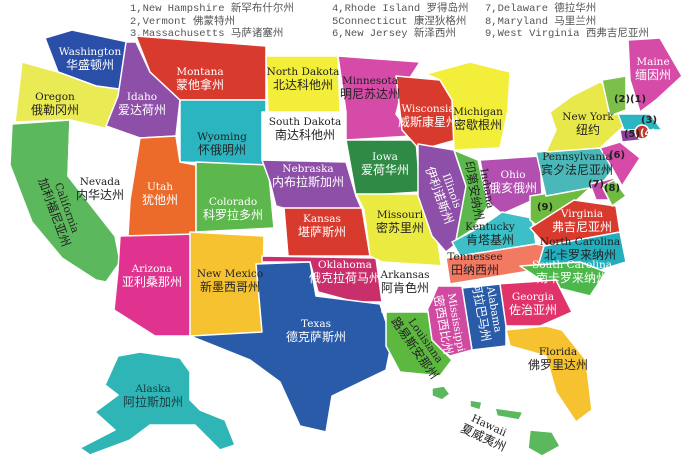 This screenshot has width=688, height=468. I want to click on state-name-en: Idaho, so click(142, 97).